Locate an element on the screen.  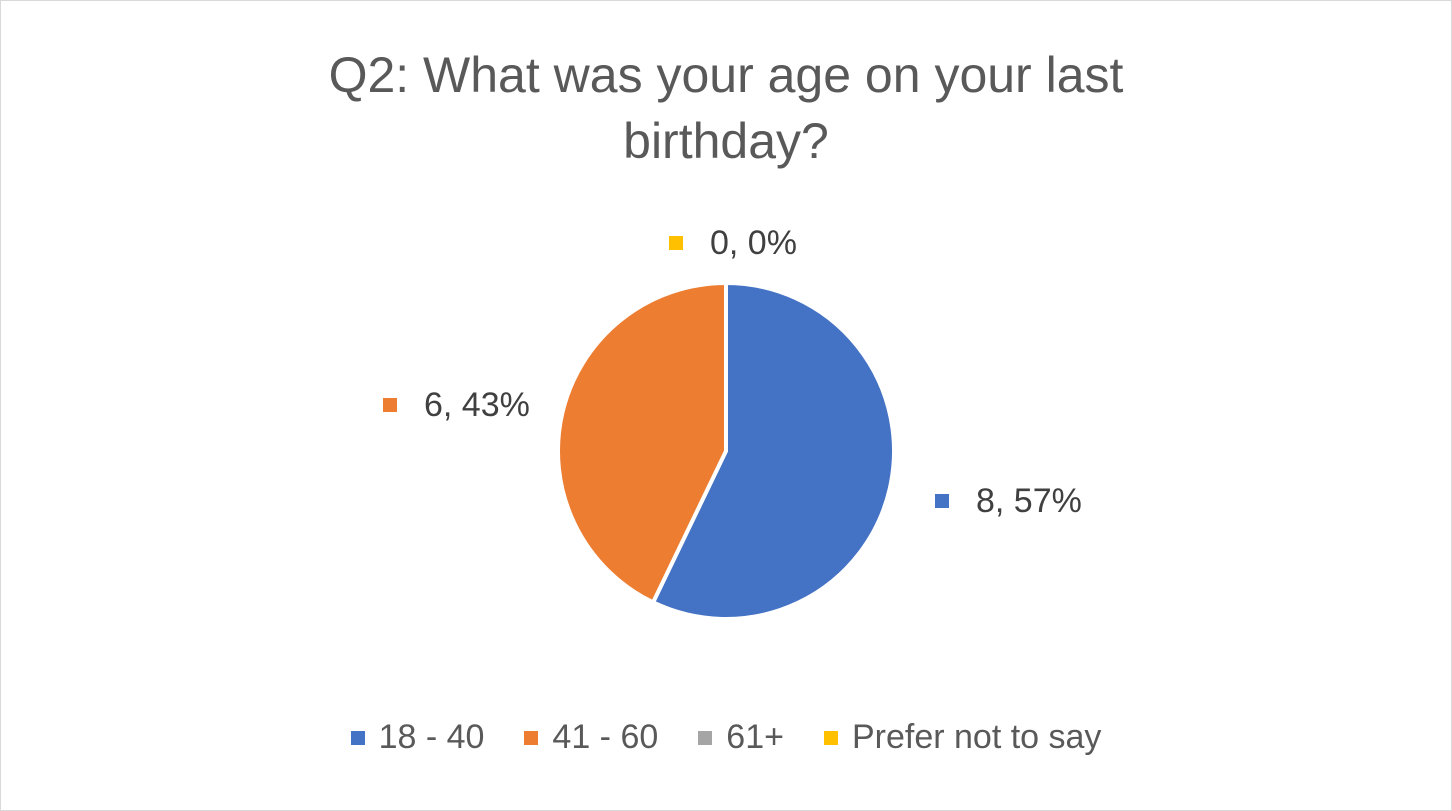
legend-item-18-40: 18 - 40 is located at coordinates (417, 737).